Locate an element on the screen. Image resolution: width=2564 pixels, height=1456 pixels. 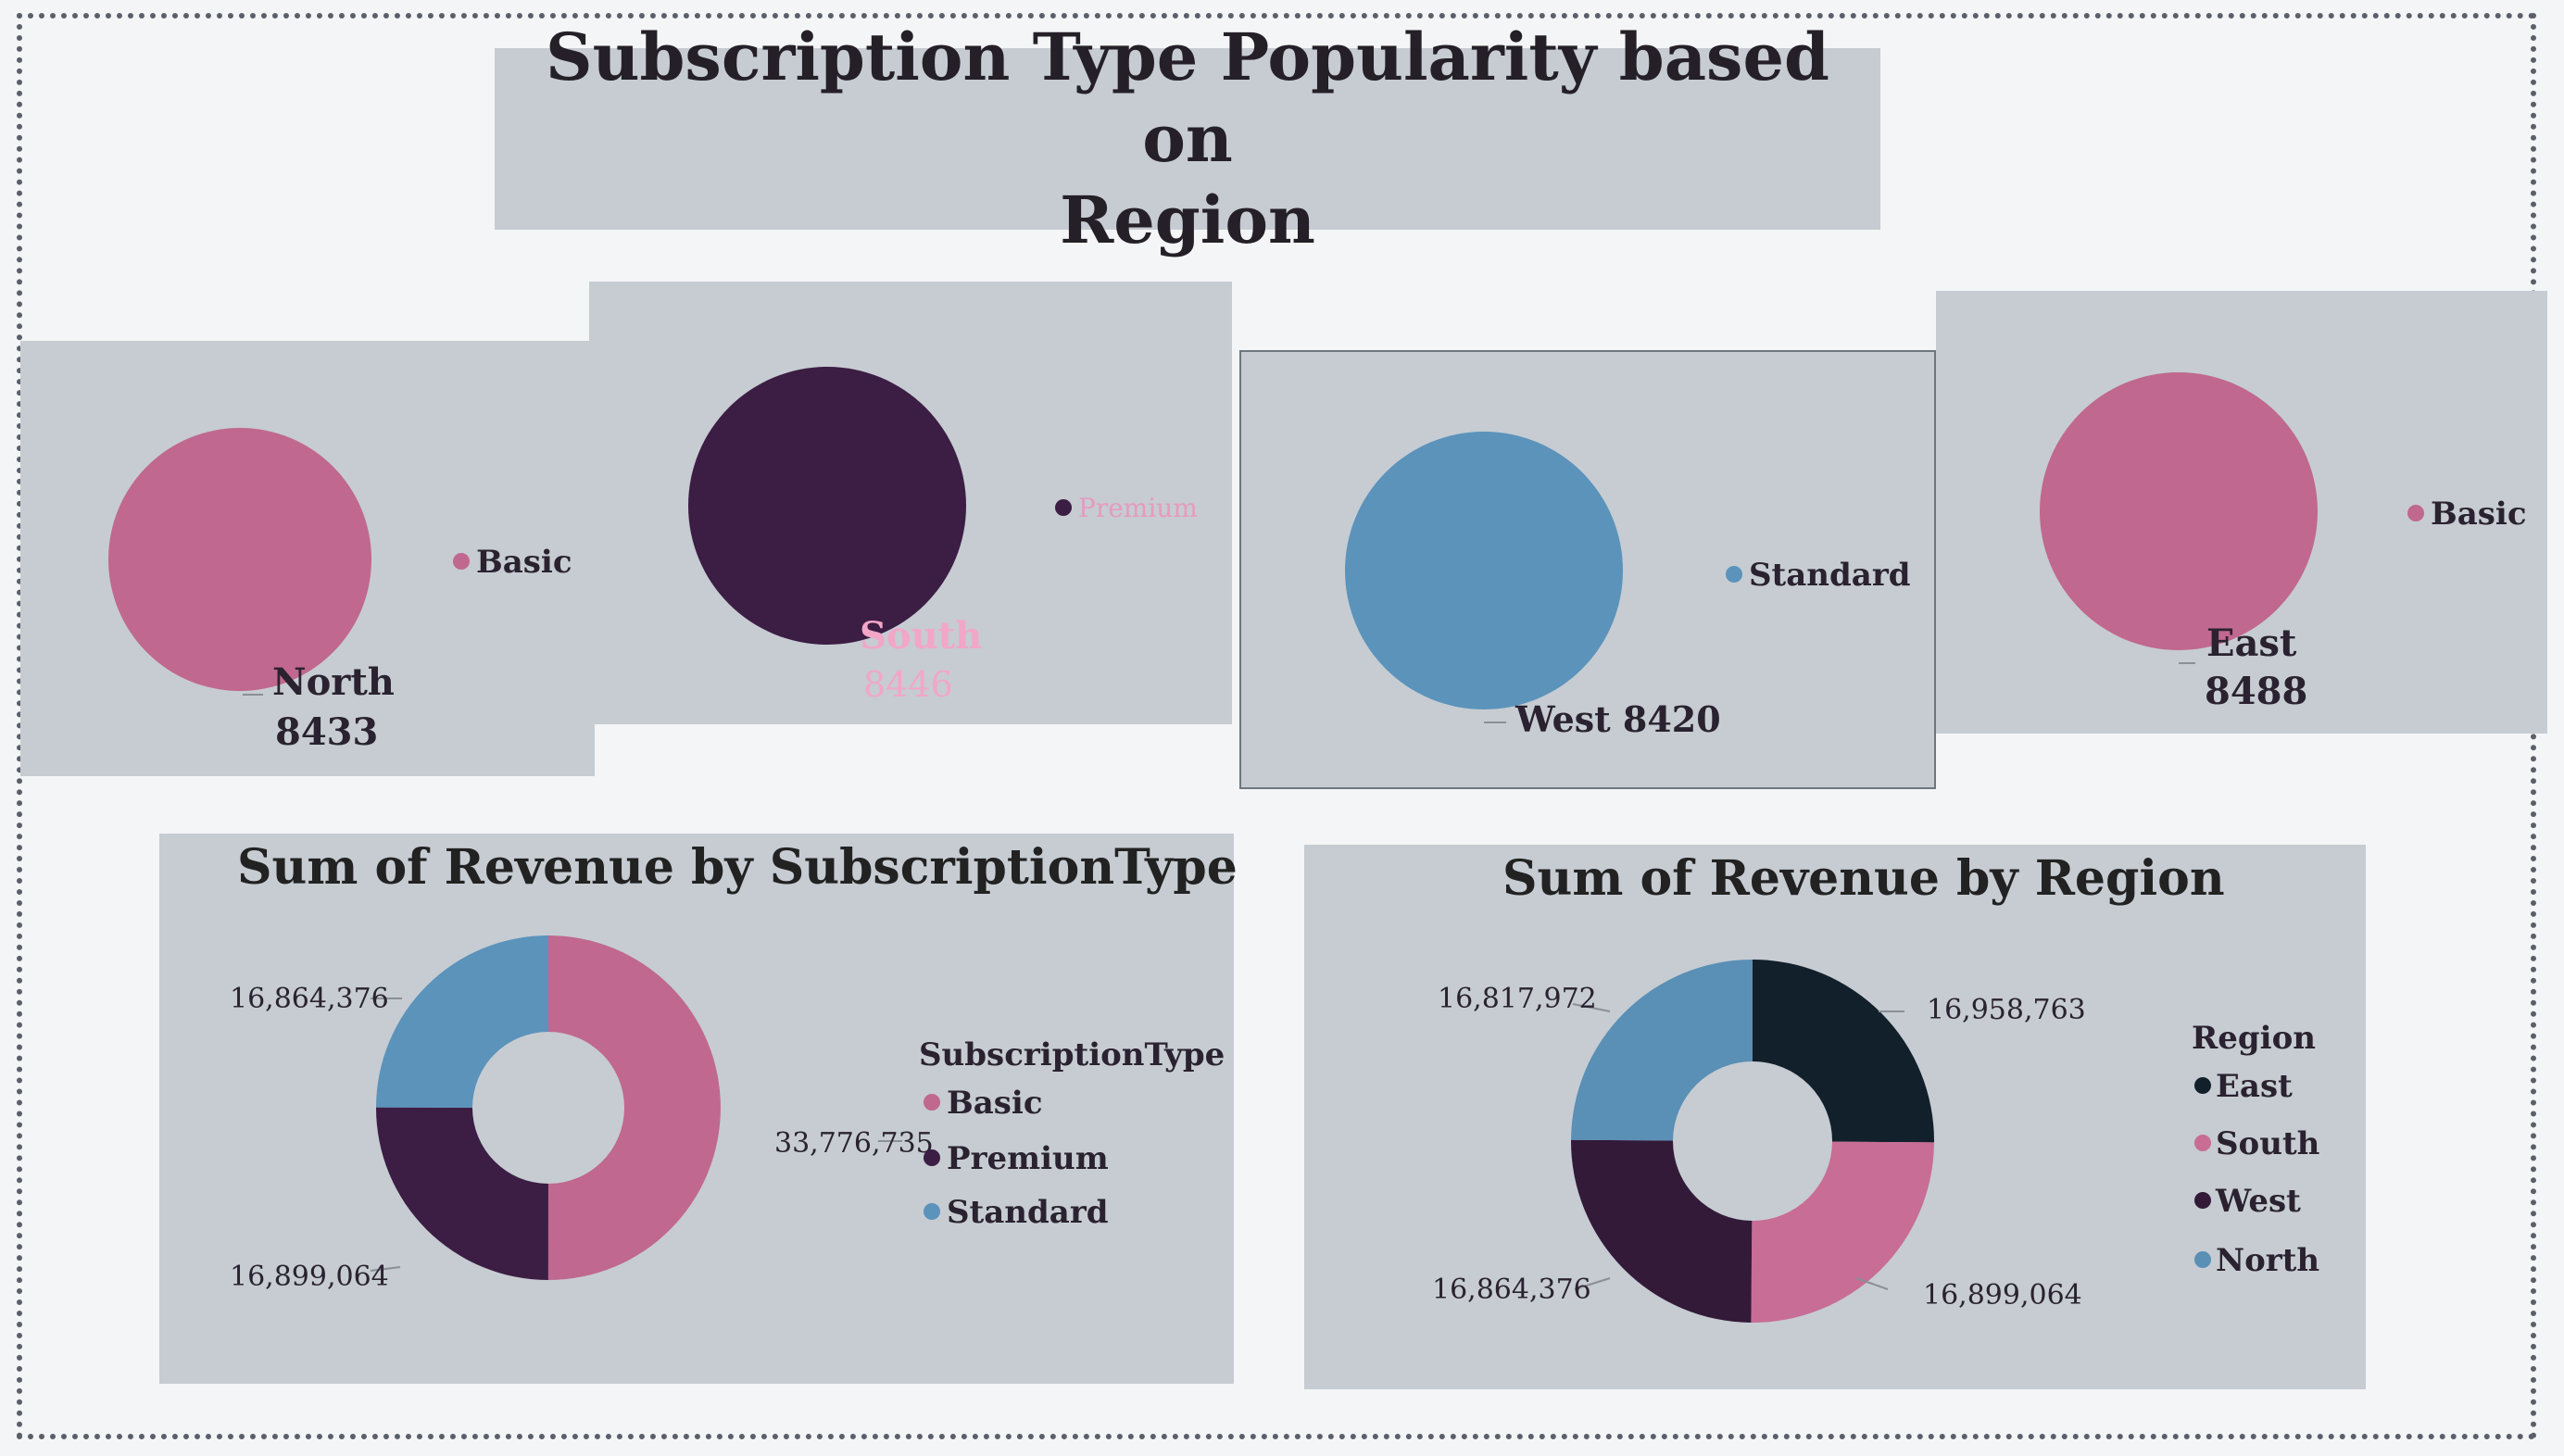
legend-marker-south is located at coordinates (2202, 1143).